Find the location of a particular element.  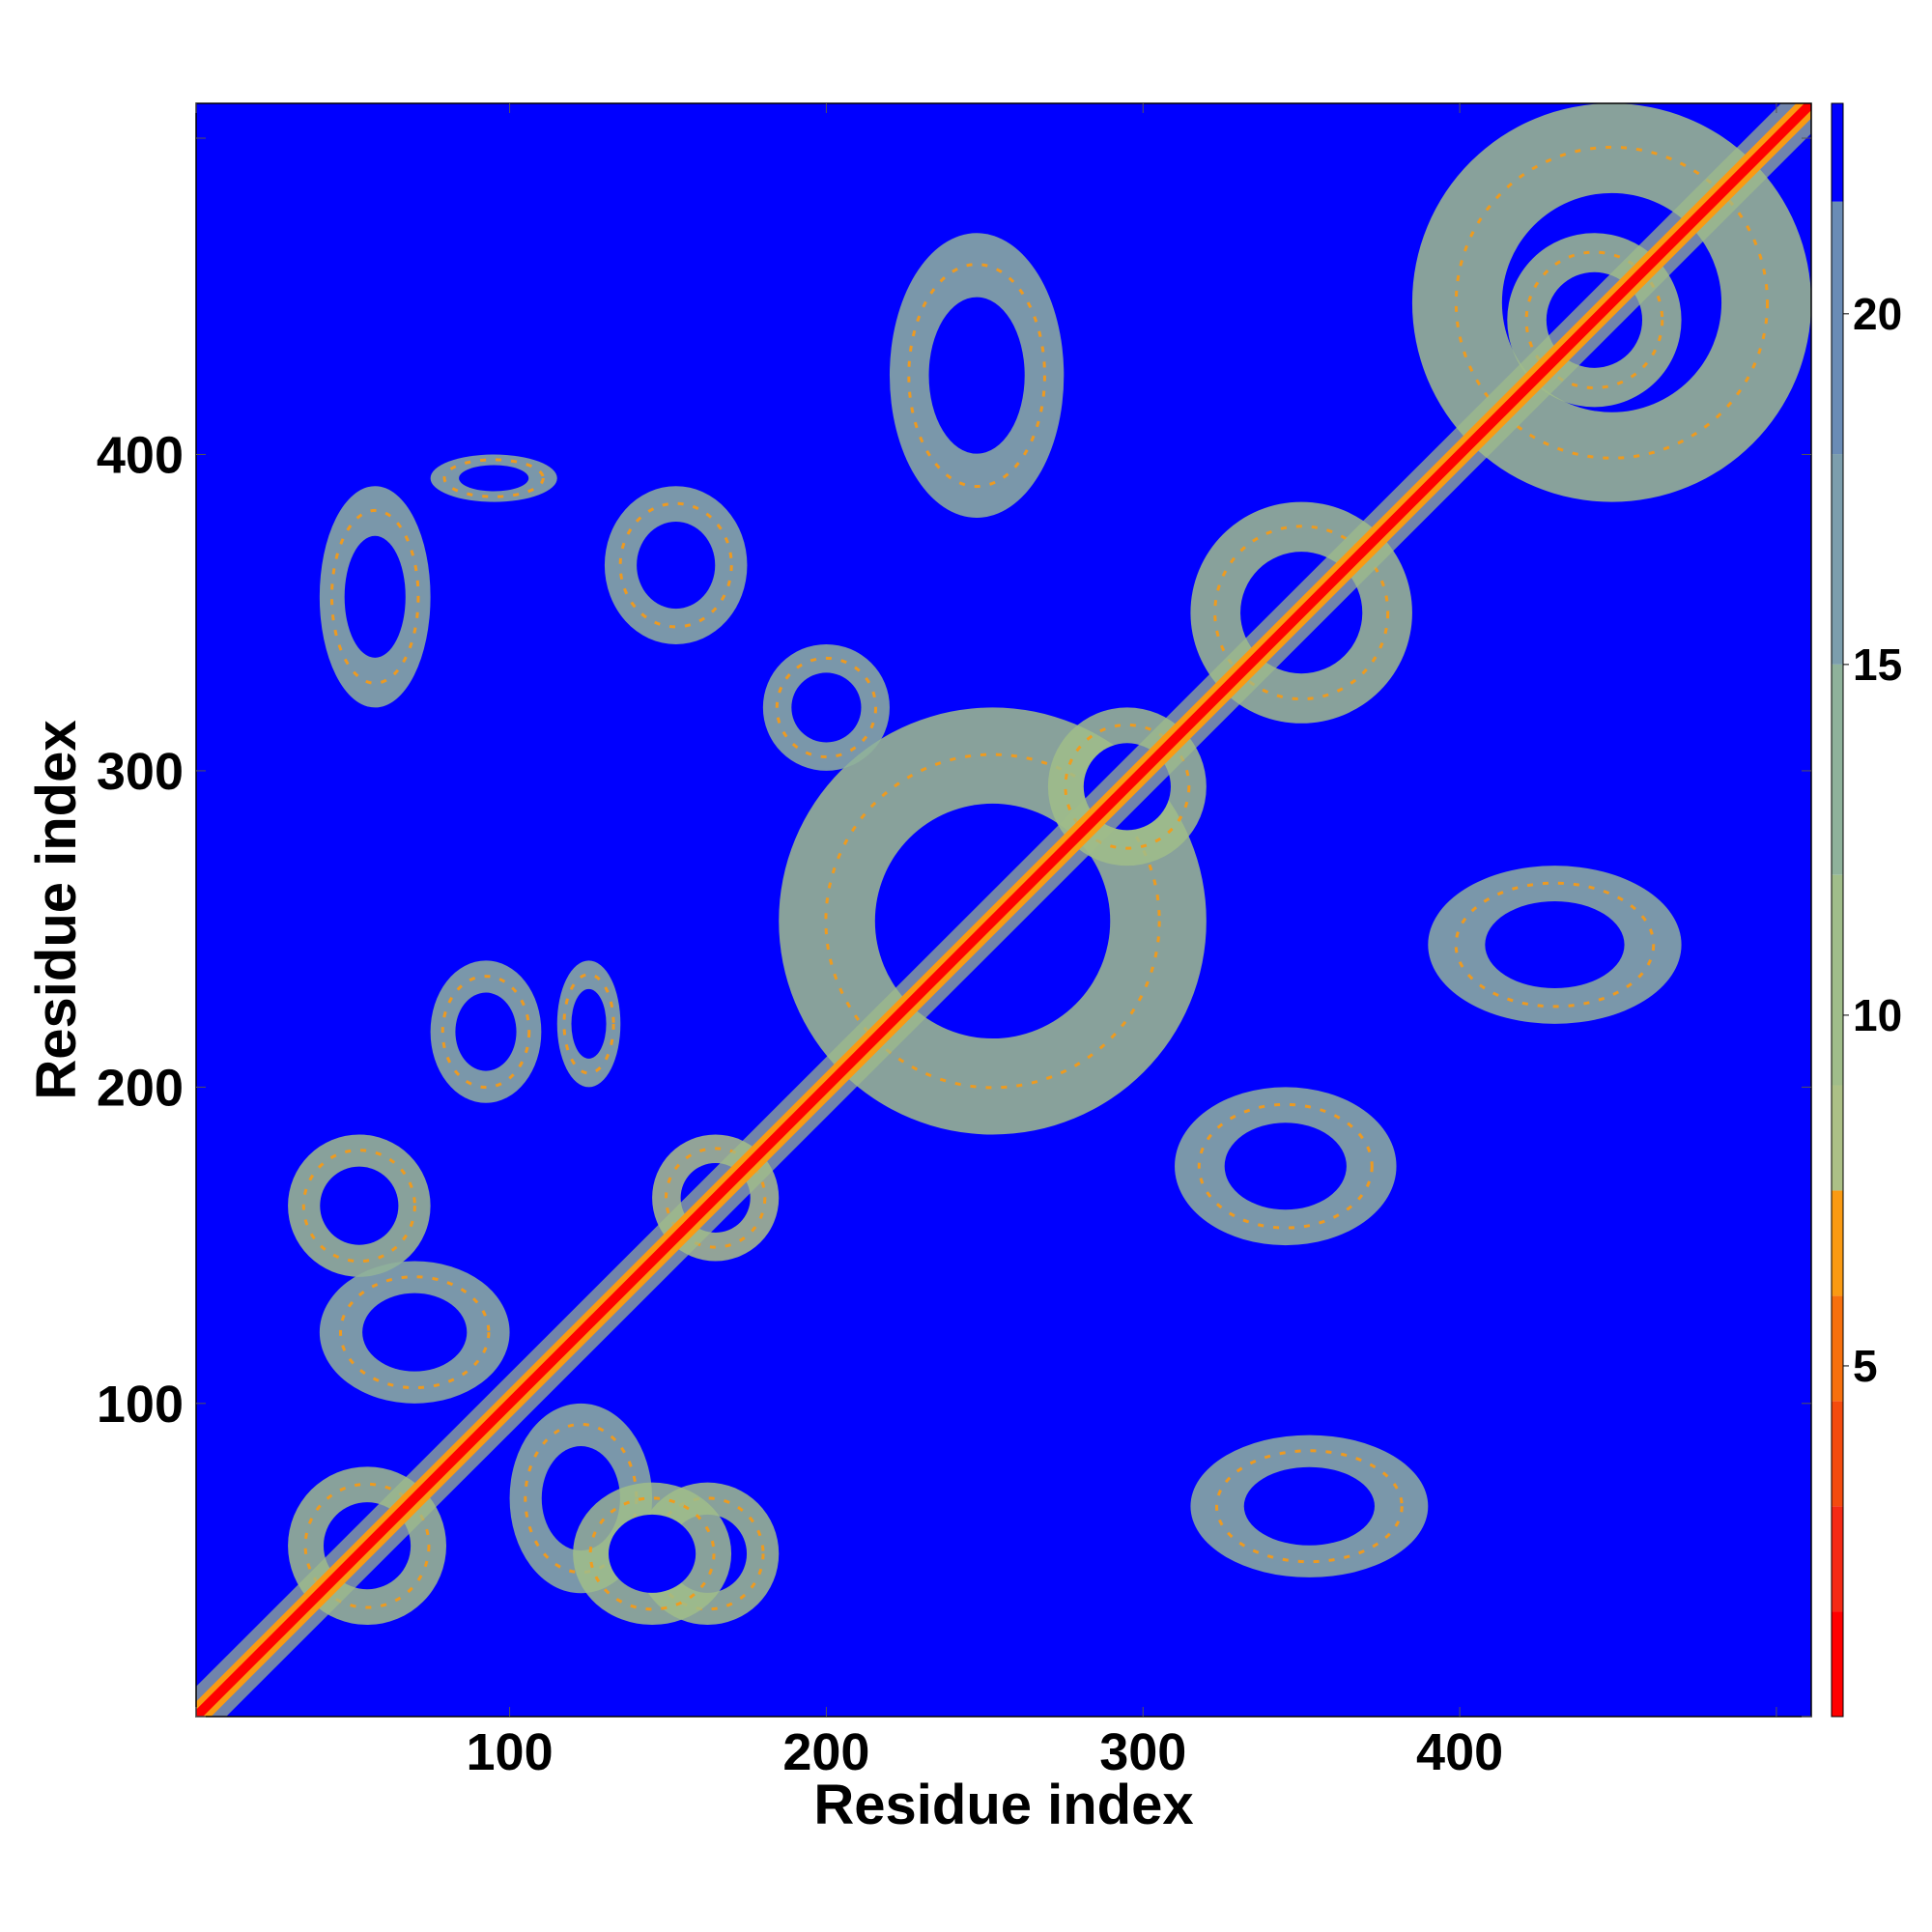

colorbar-frame is located at coordinates (1837, 910).